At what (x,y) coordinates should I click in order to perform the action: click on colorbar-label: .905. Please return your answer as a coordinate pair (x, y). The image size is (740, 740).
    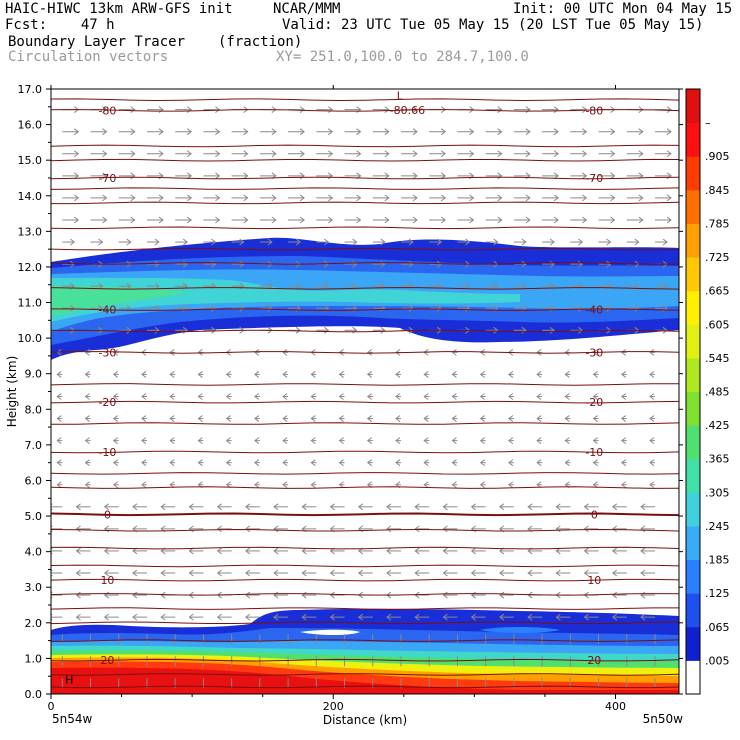
    Looking at the image, I should click on (717, 156).